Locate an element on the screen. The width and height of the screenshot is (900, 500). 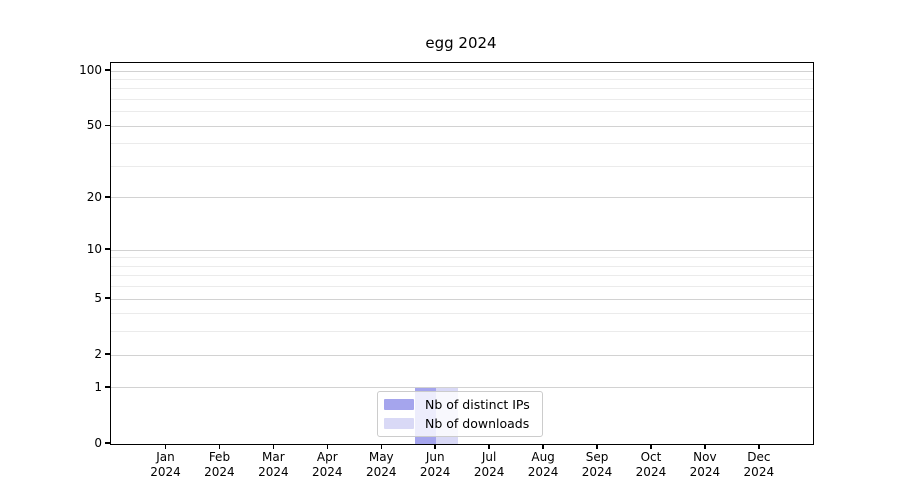
x-tick-label: Feb 2024 is located at coordinates (219, 464).